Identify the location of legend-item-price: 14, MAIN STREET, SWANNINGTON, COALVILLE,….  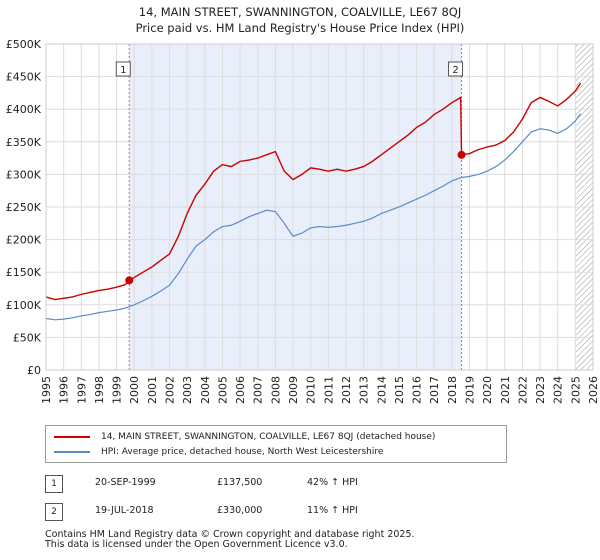
(276, 437).